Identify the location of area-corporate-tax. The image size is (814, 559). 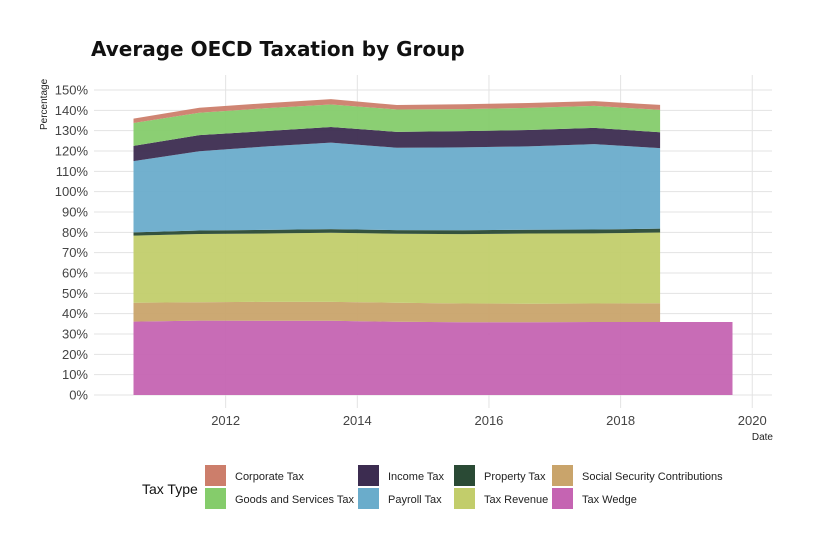
(397, 111).